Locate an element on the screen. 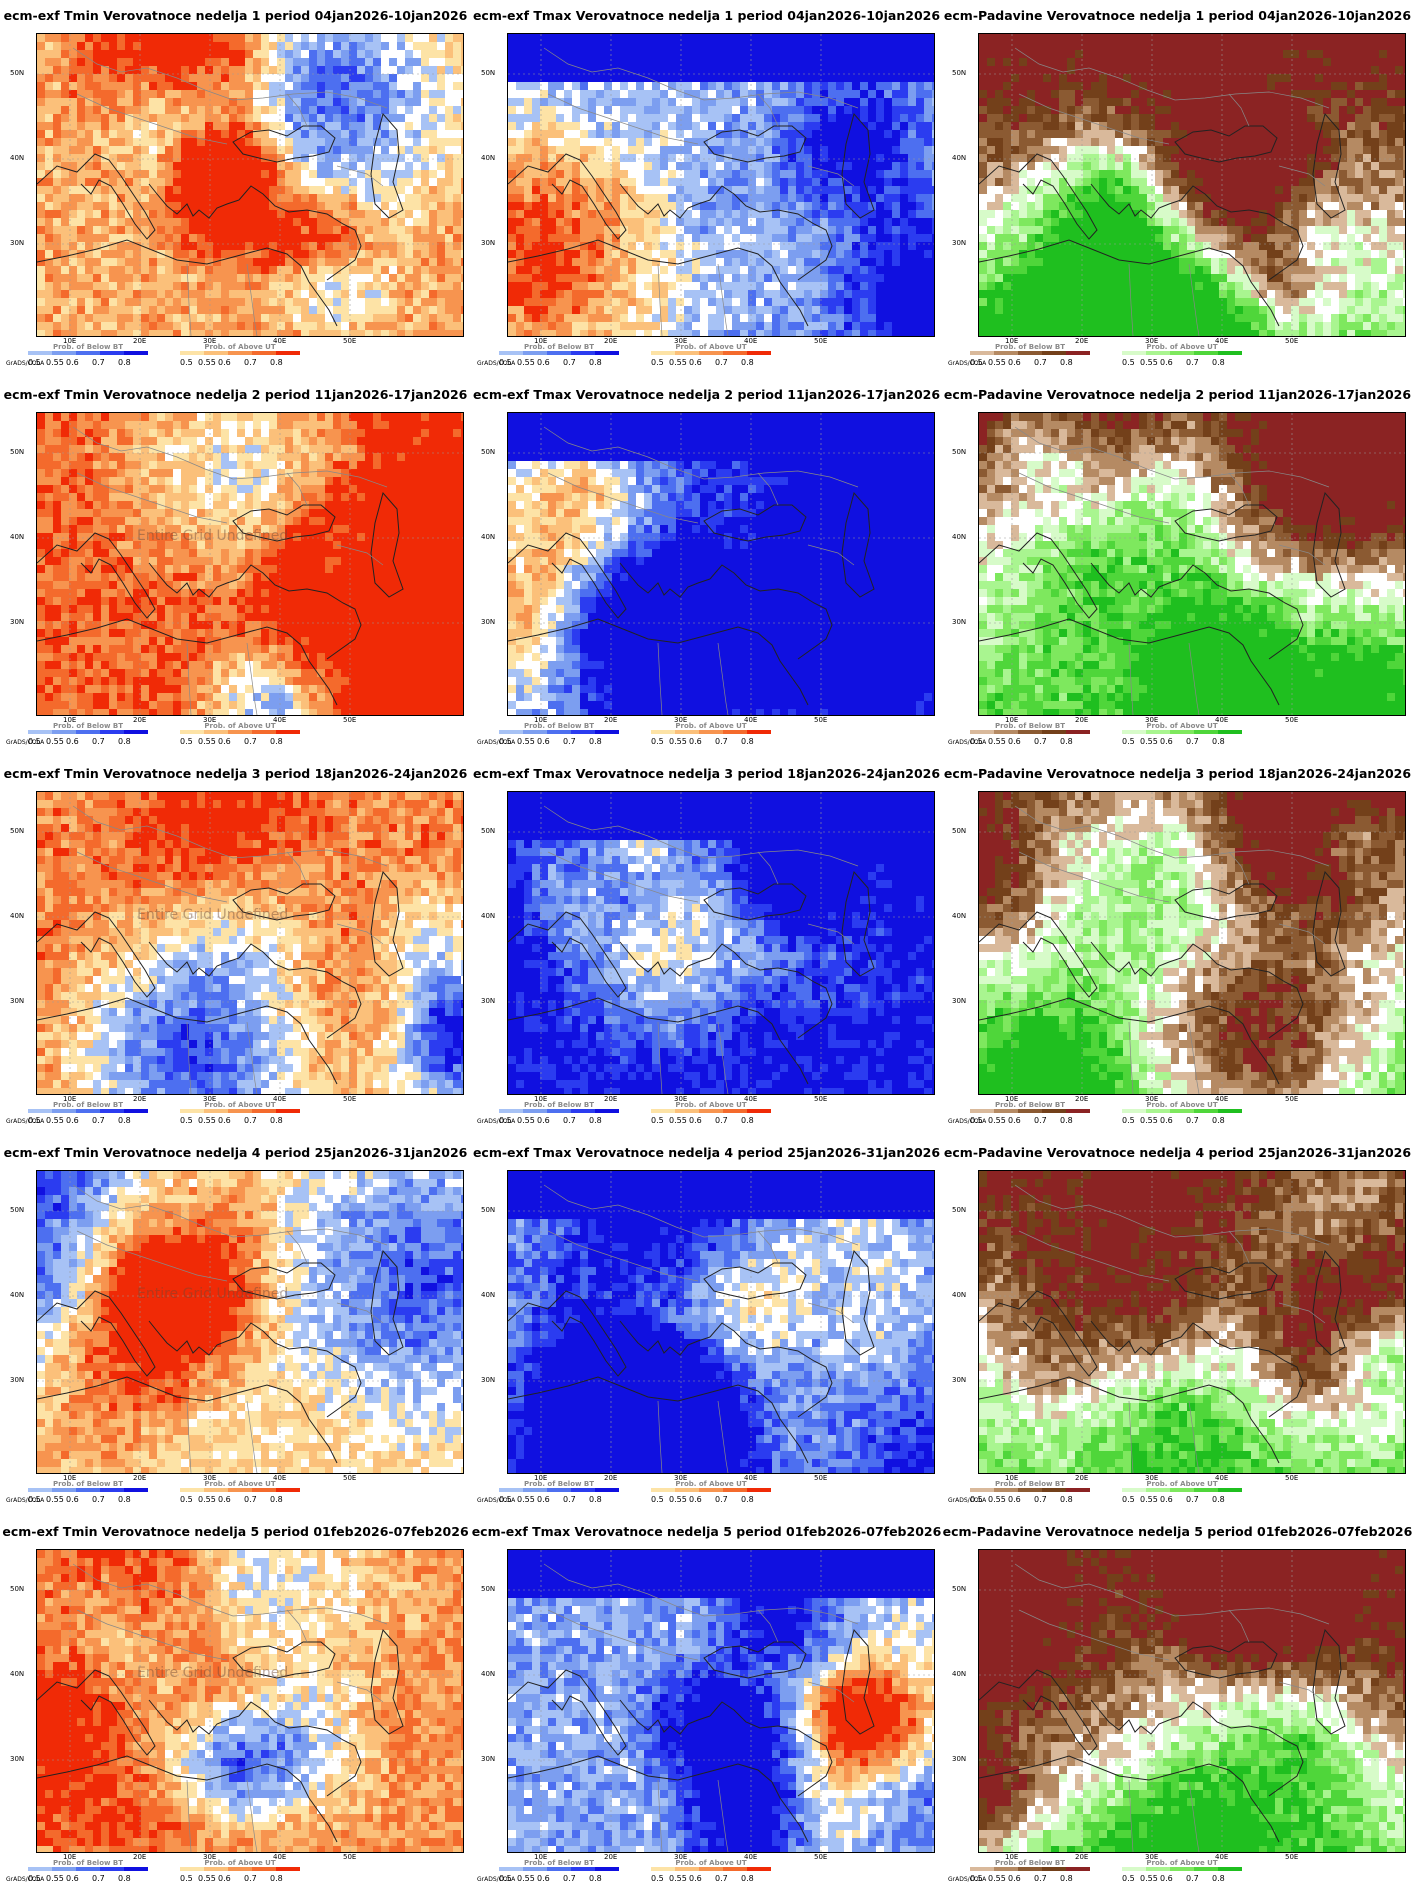 Image resolution: width=1413 pixels, height=1895 pixels. above-color-swatch is located at coordinates (711, 353).